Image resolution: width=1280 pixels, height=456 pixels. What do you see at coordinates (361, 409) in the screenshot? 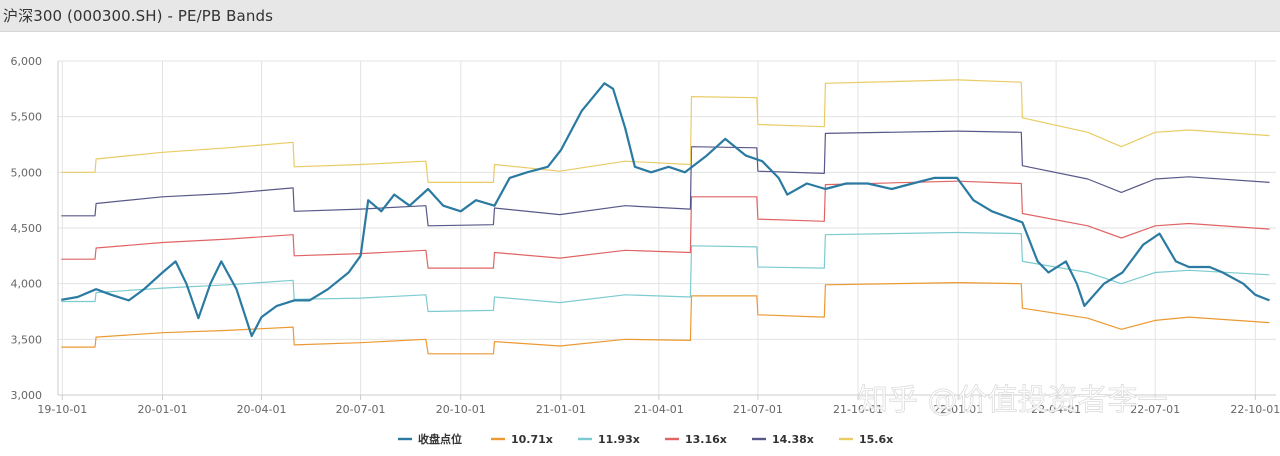
I see `x-tick-label: 20-07-01` at bounding box center [361, 409].